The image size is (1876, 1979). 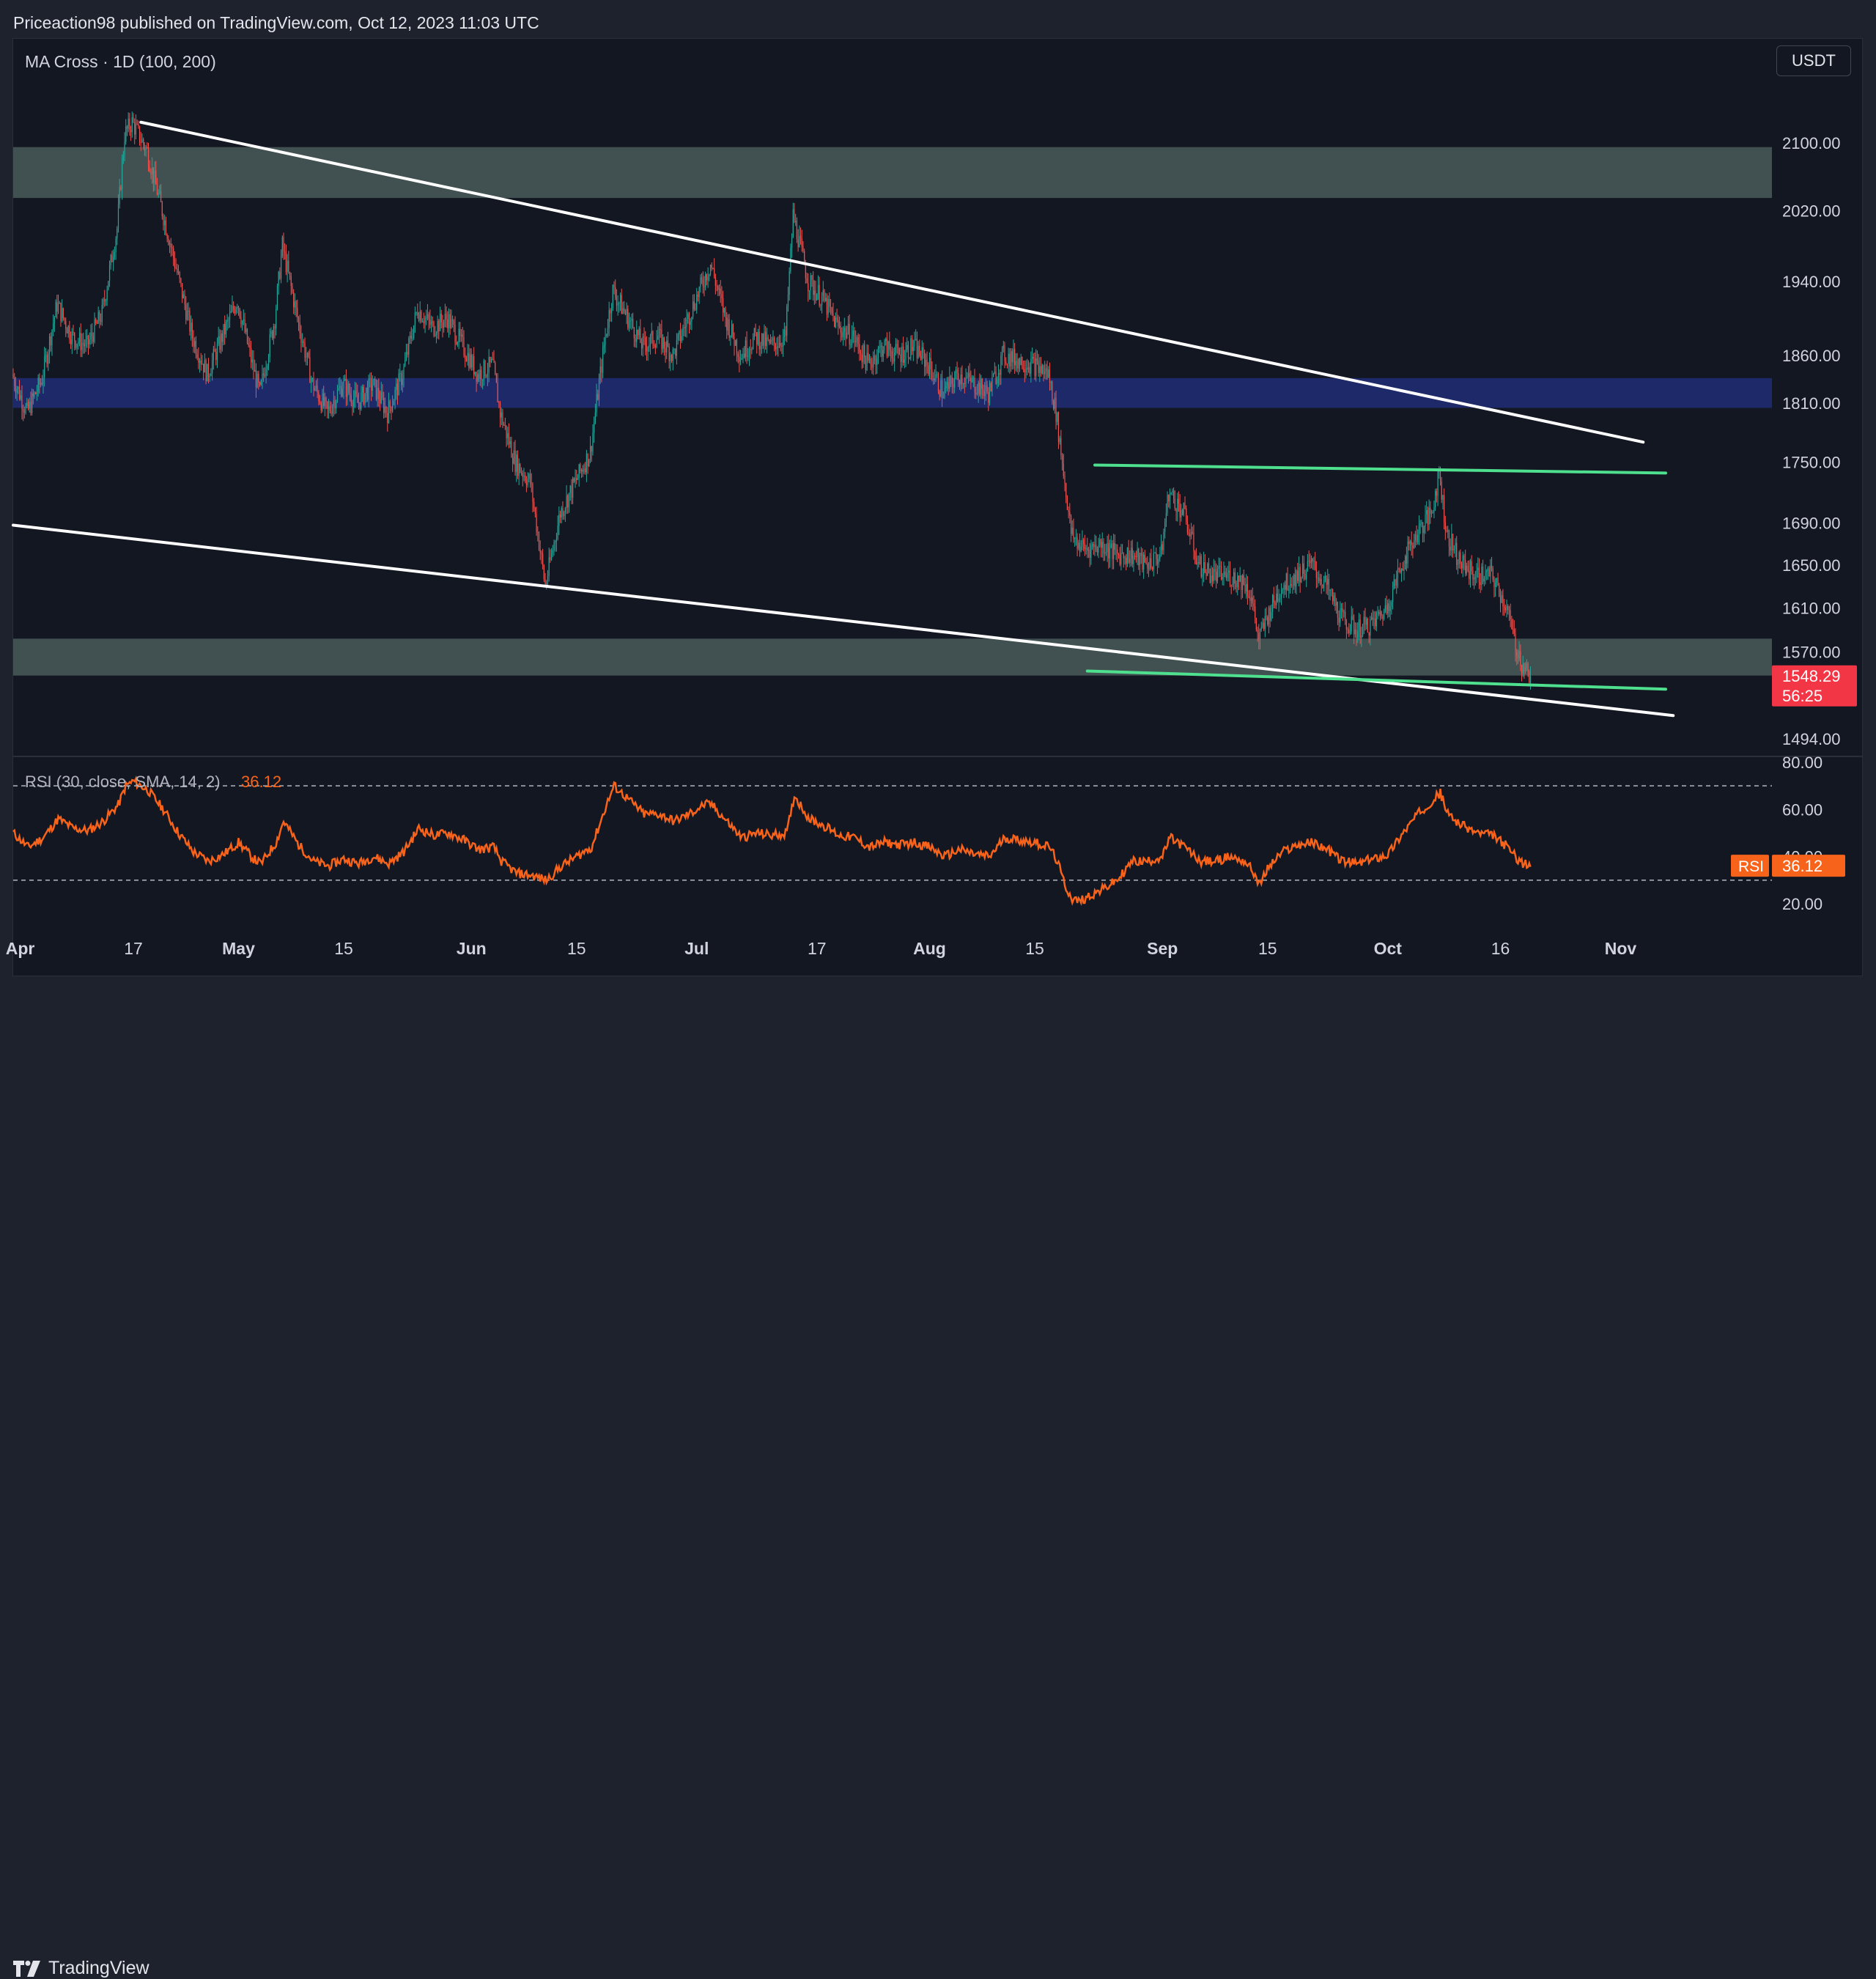 What do you see at coordinates (1376, 680) in the screenshot?
I see `trendline-range-bottom` at bounding box center [1376, 680].